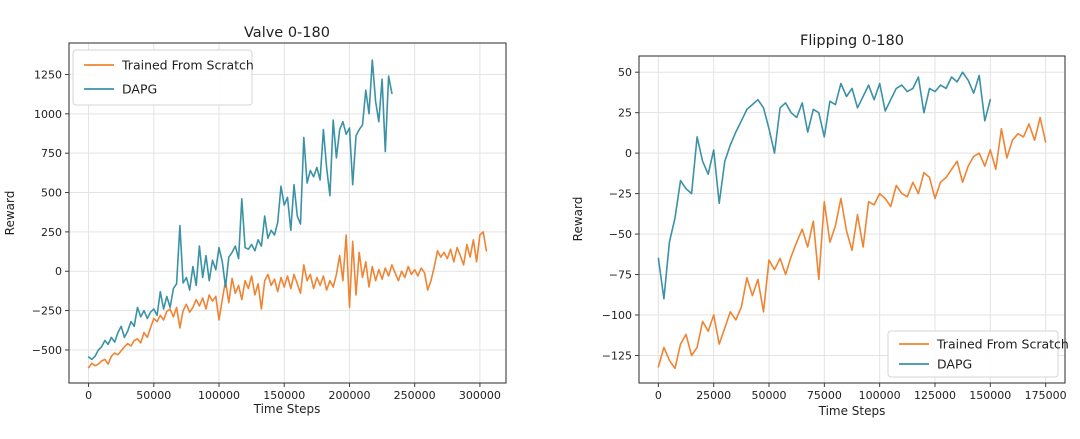 This screenshot has height=439, width=1080. I want to click on x-tick-label: 250000, so click(415, 395).